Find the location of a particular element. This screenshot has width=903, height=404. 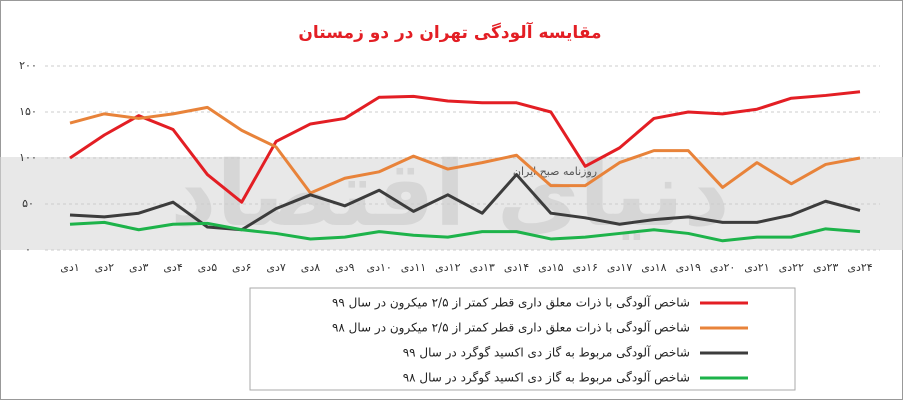

x-tick-label: ۷دی is located at coordinates (276, 267).